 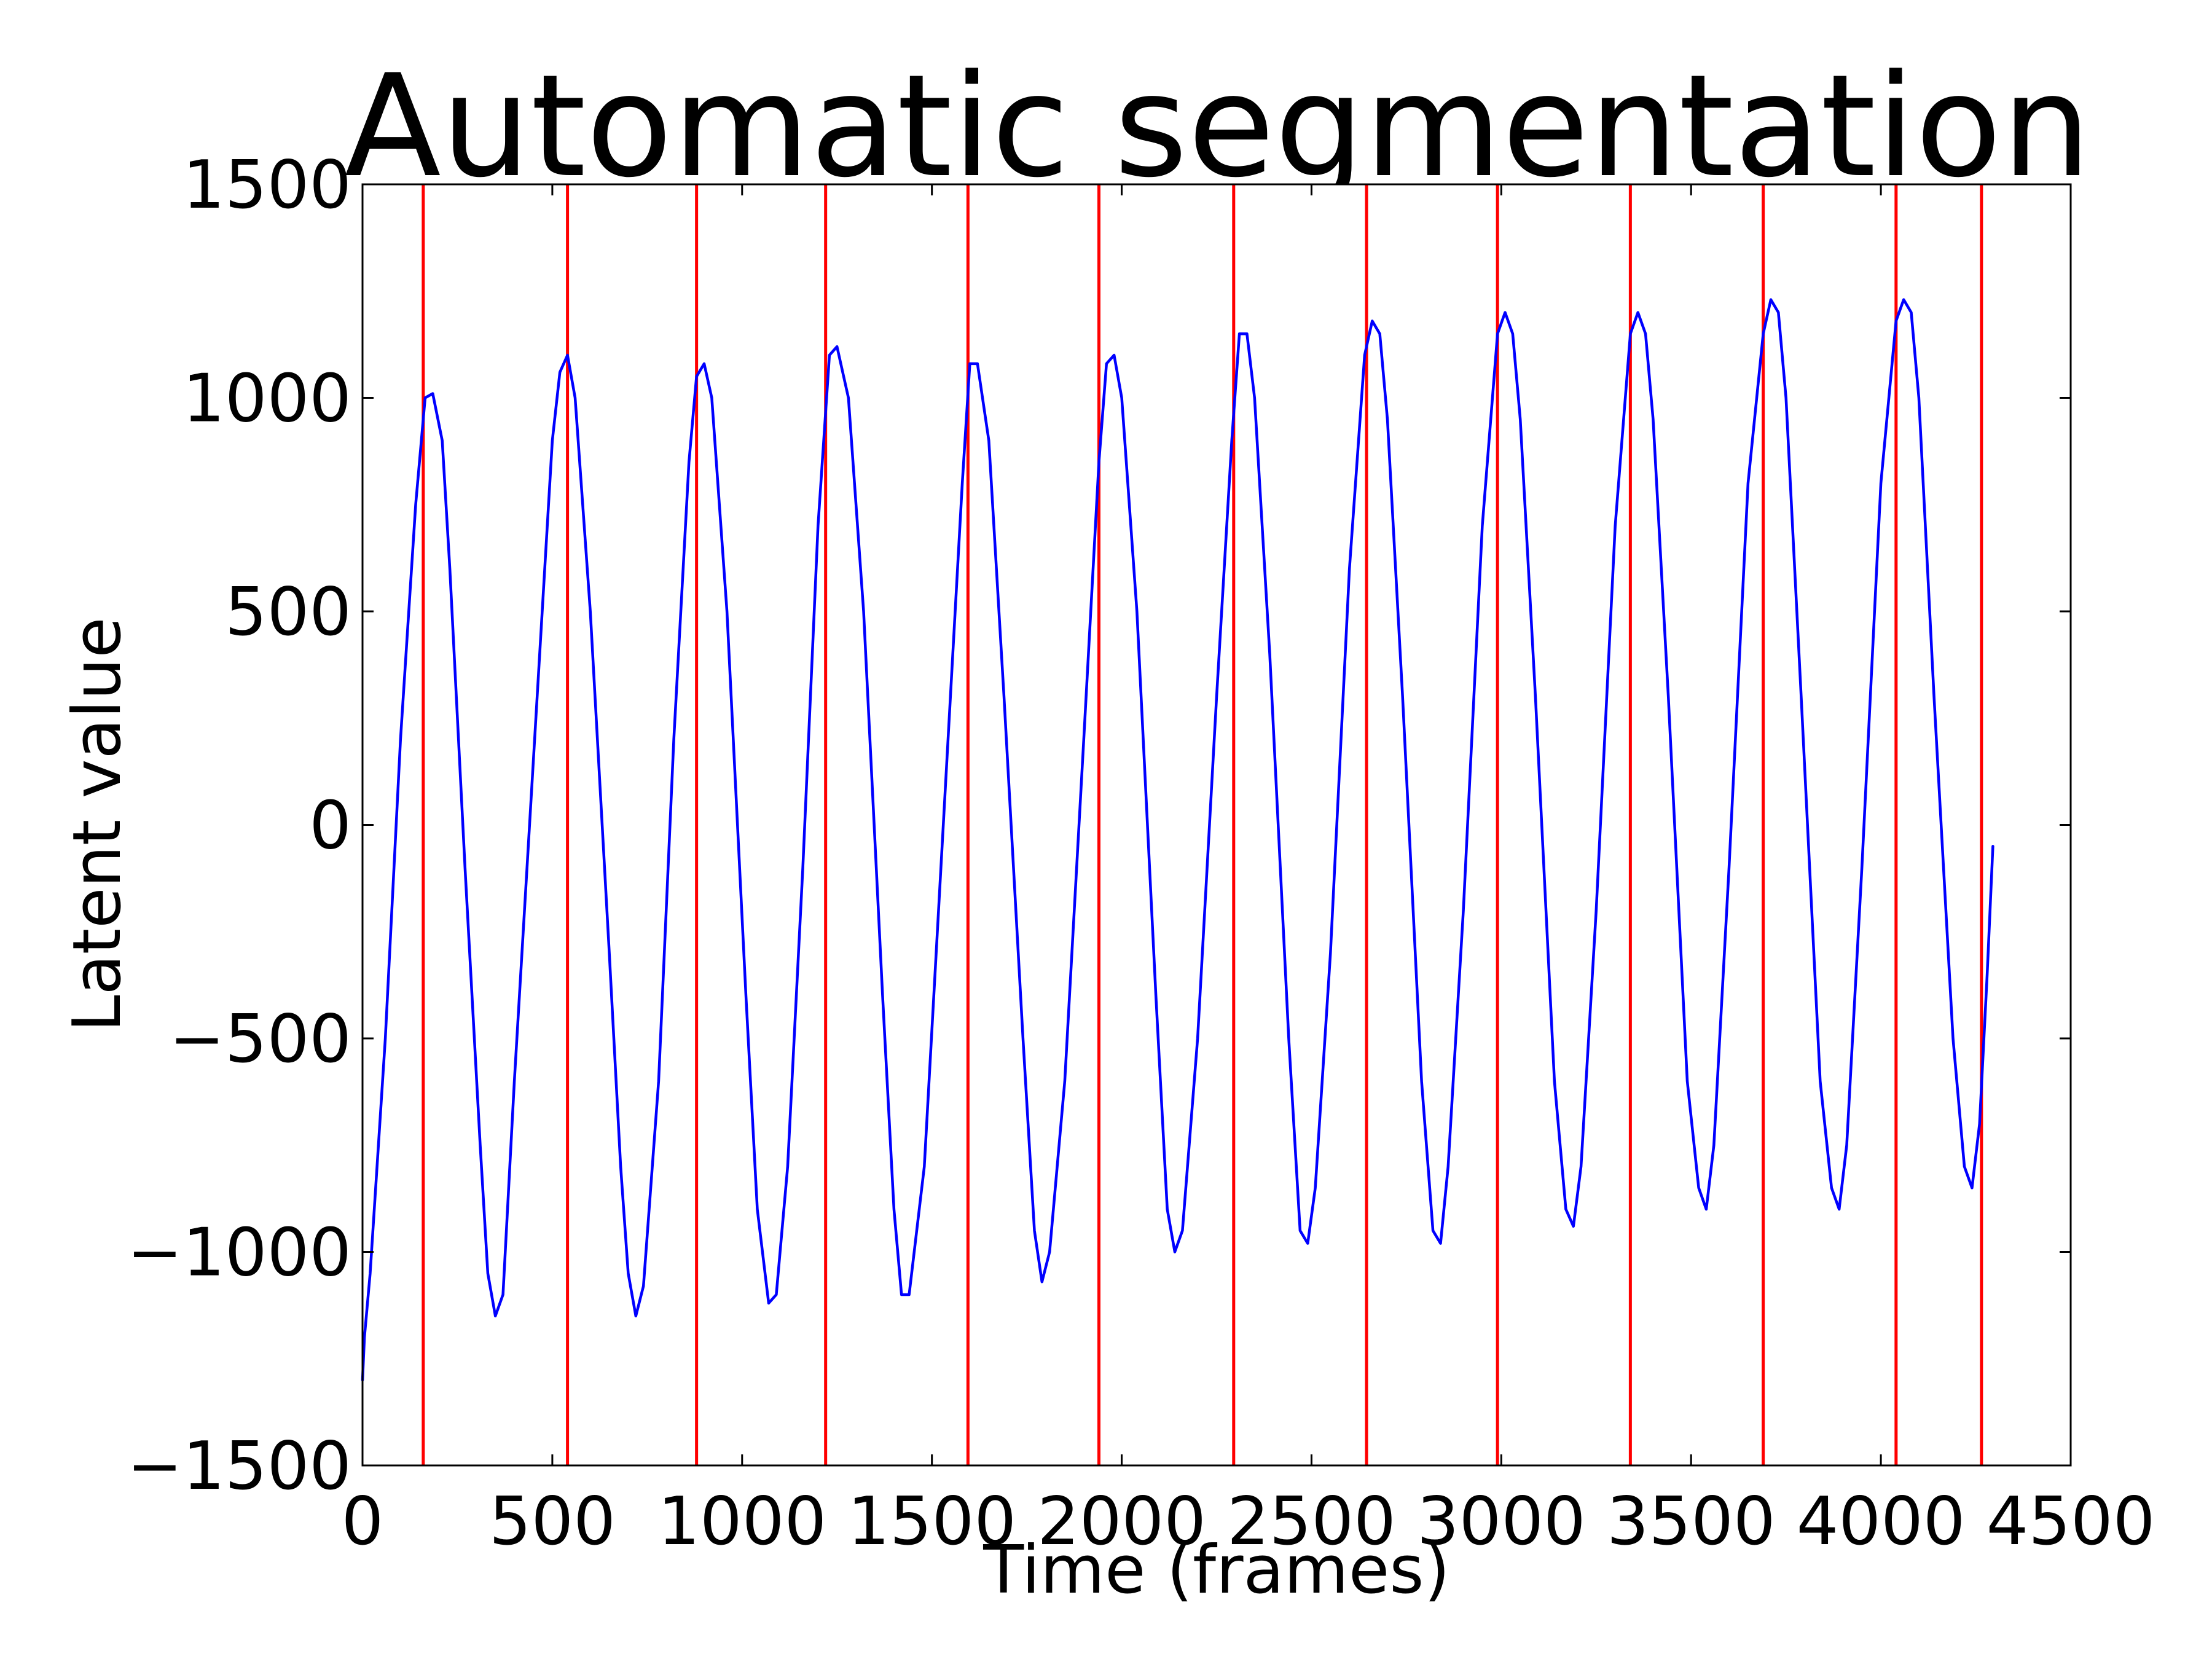 What do you see at coordinates (363, 1521) in the screenshot?
I see `x-tick-label: 0` at bounding box center [363, 1521].